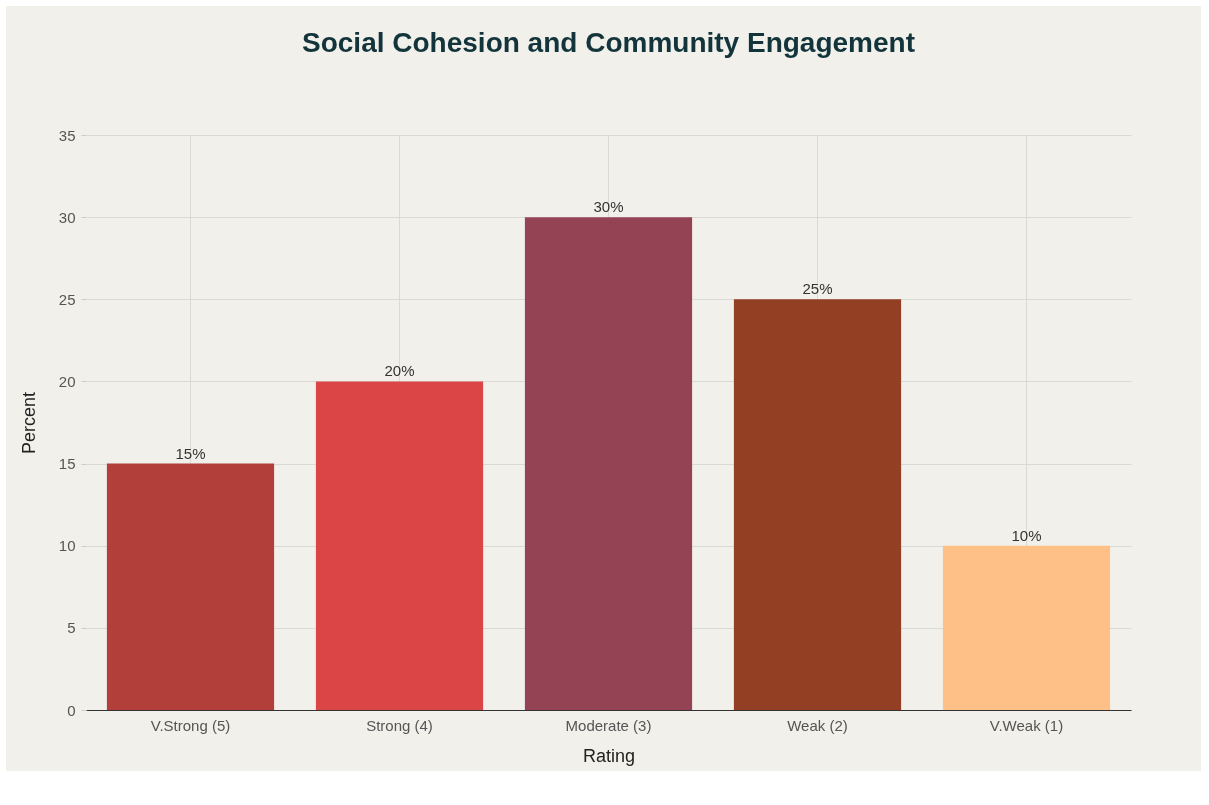 The image size is (1209, 805). I want to click on x-tick-label: V.Weak (1), so click(1026, 725).